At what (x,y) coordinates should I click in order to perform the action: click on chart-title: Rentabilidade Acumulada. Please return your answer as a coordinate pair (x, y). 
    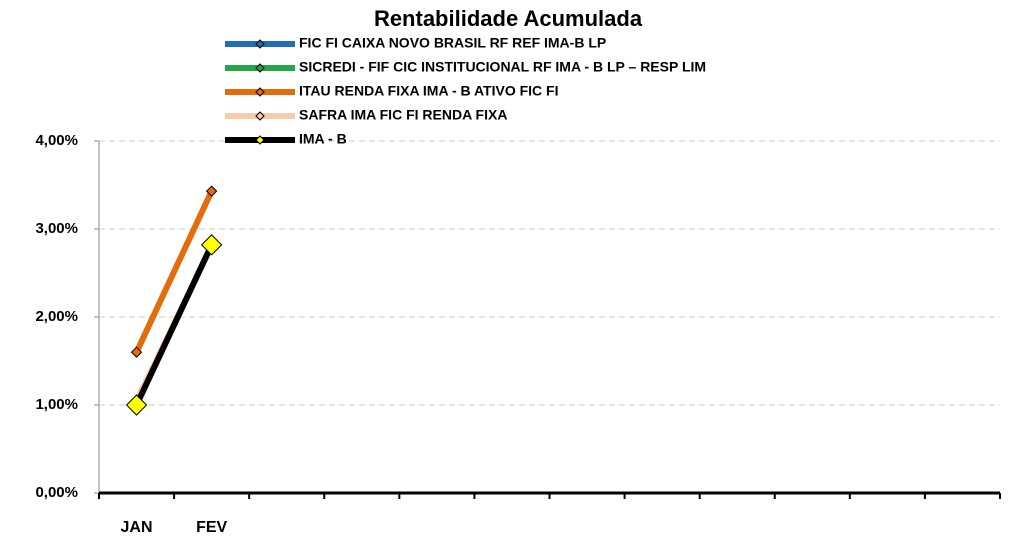
    Looking at the image, I should click on (508, 18).